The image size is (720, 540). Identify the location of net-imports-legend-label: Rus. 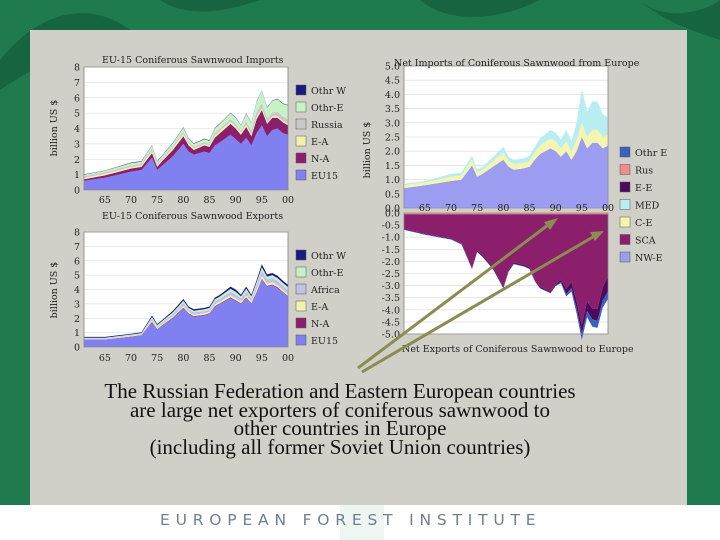
(644, 171).